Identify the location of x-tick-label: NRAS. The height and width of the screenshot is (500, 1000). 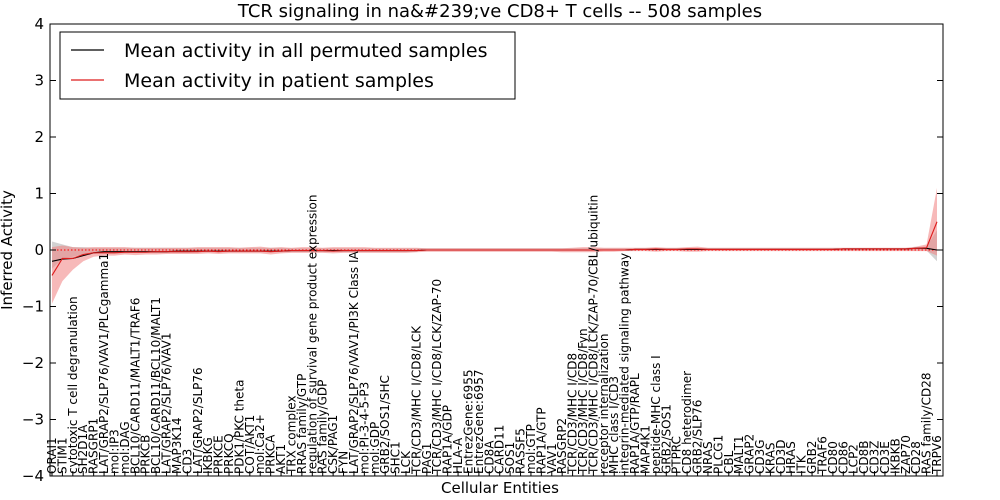
(708, 457).